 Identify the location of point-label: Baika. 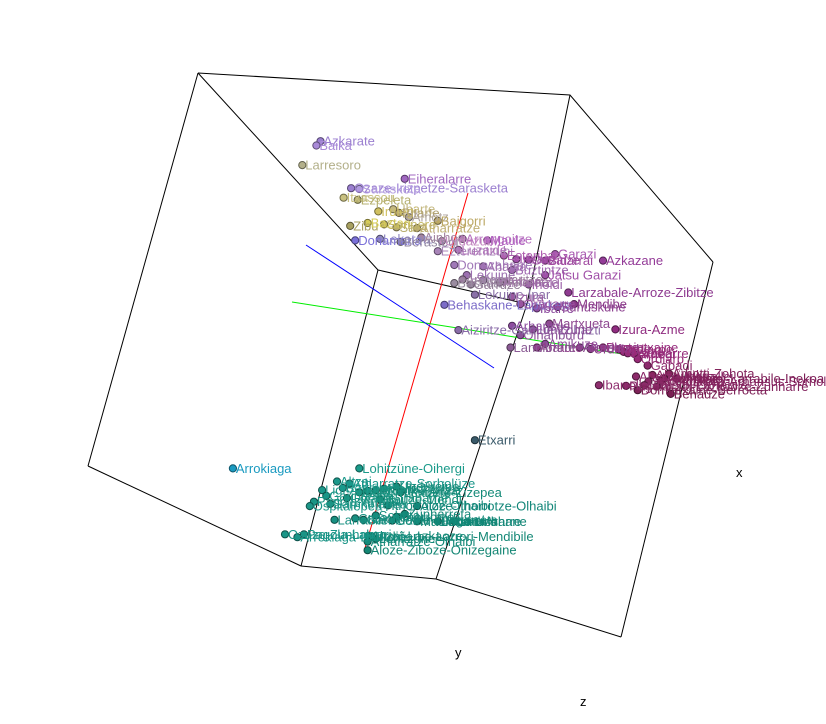
(335, 145).